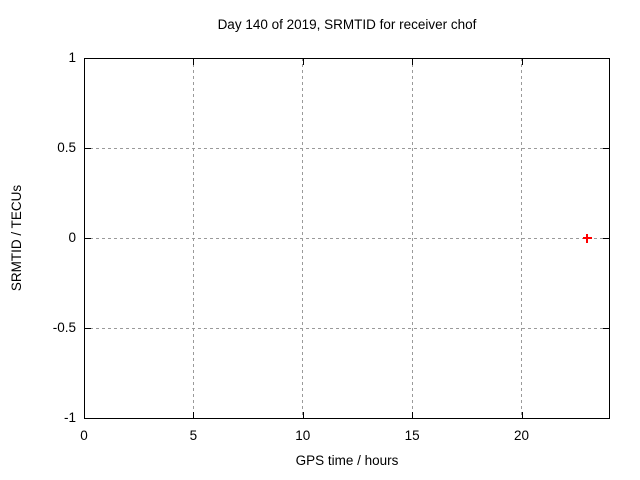  What do you see at coordinates (84, 435) in the screenshot?
I see `x-tick-label: 0` at bounding box center [84, 435].